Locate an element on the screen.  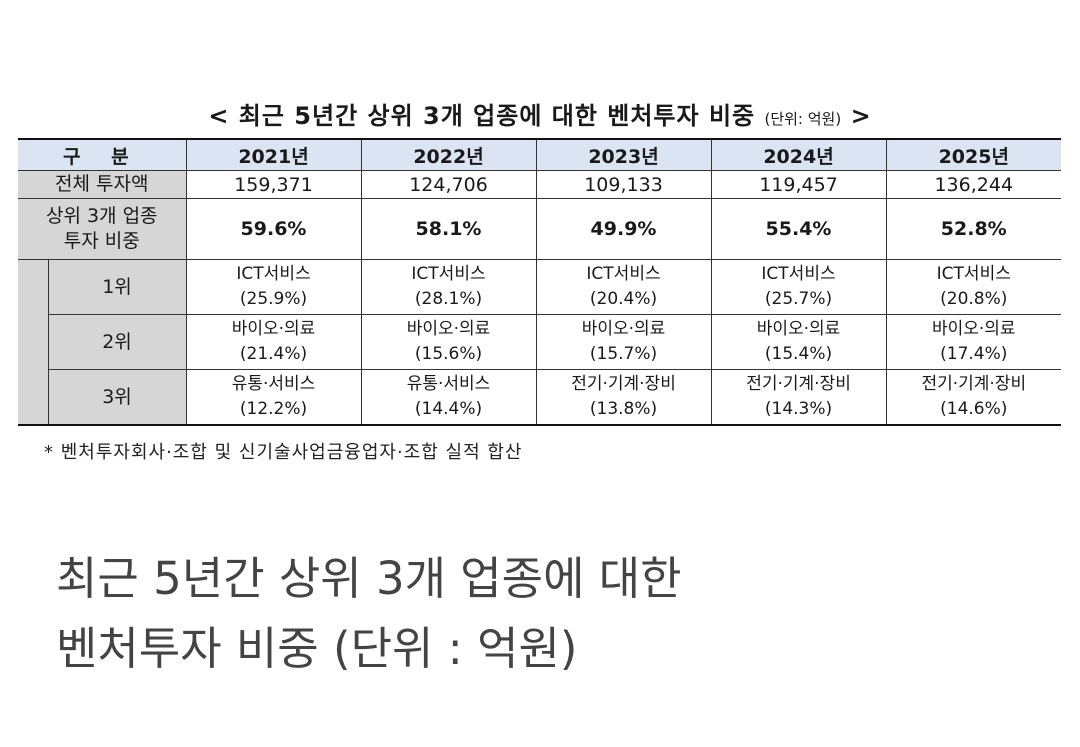
header-category: 구 분 is located at coordinates (102, 154).